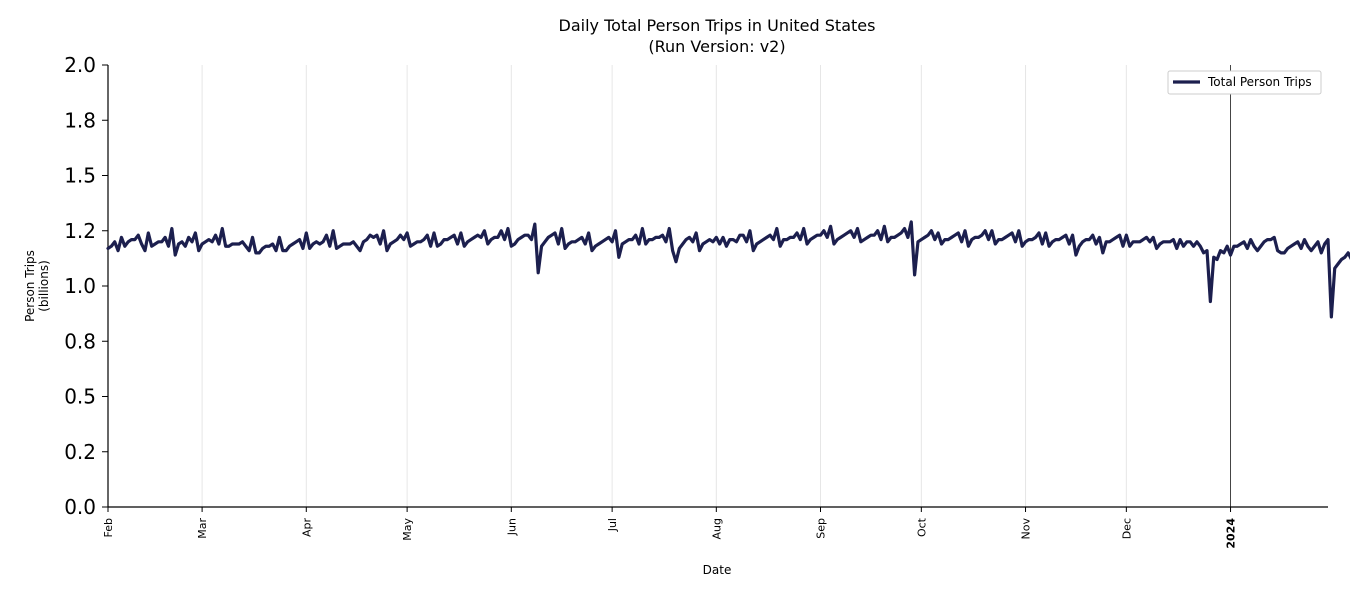 This screenshot has height=600, width=1350. I want to click on y-tick-label: 0.5, so click(80, 397).